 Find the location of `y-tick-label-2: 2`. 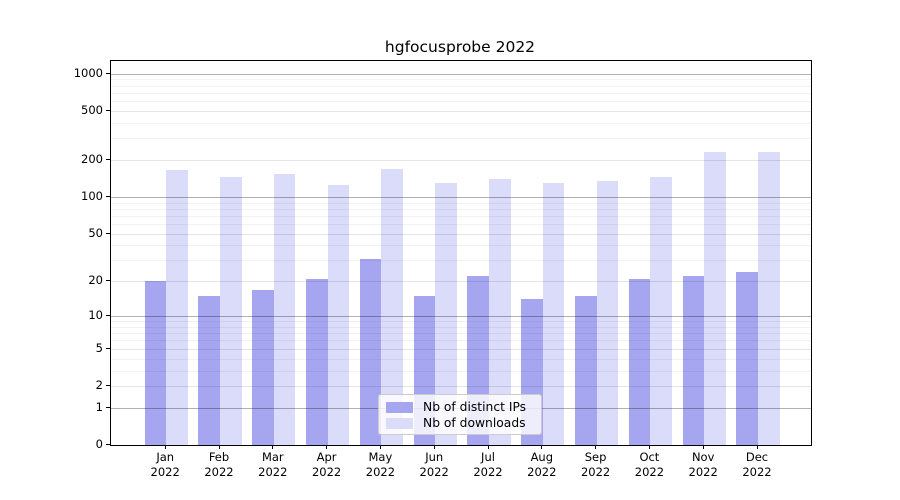

y-tick-label-2: 2 is located at coordinates (99, 384).